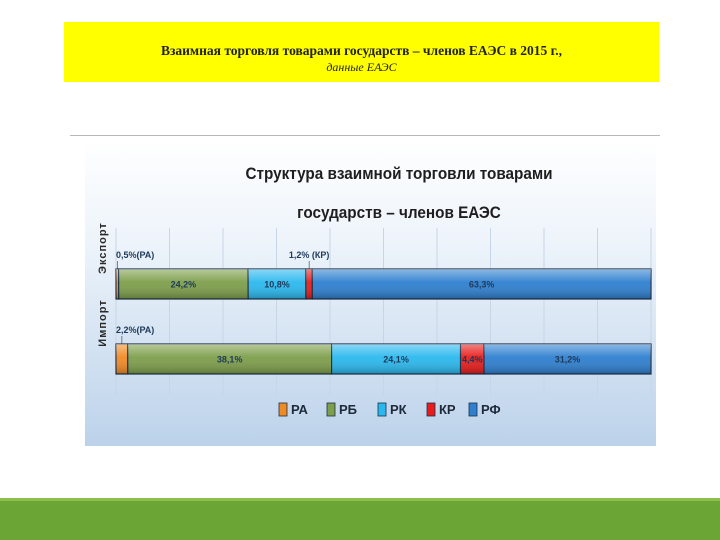  I want to click on legend-label: КР, so click(447, 409).